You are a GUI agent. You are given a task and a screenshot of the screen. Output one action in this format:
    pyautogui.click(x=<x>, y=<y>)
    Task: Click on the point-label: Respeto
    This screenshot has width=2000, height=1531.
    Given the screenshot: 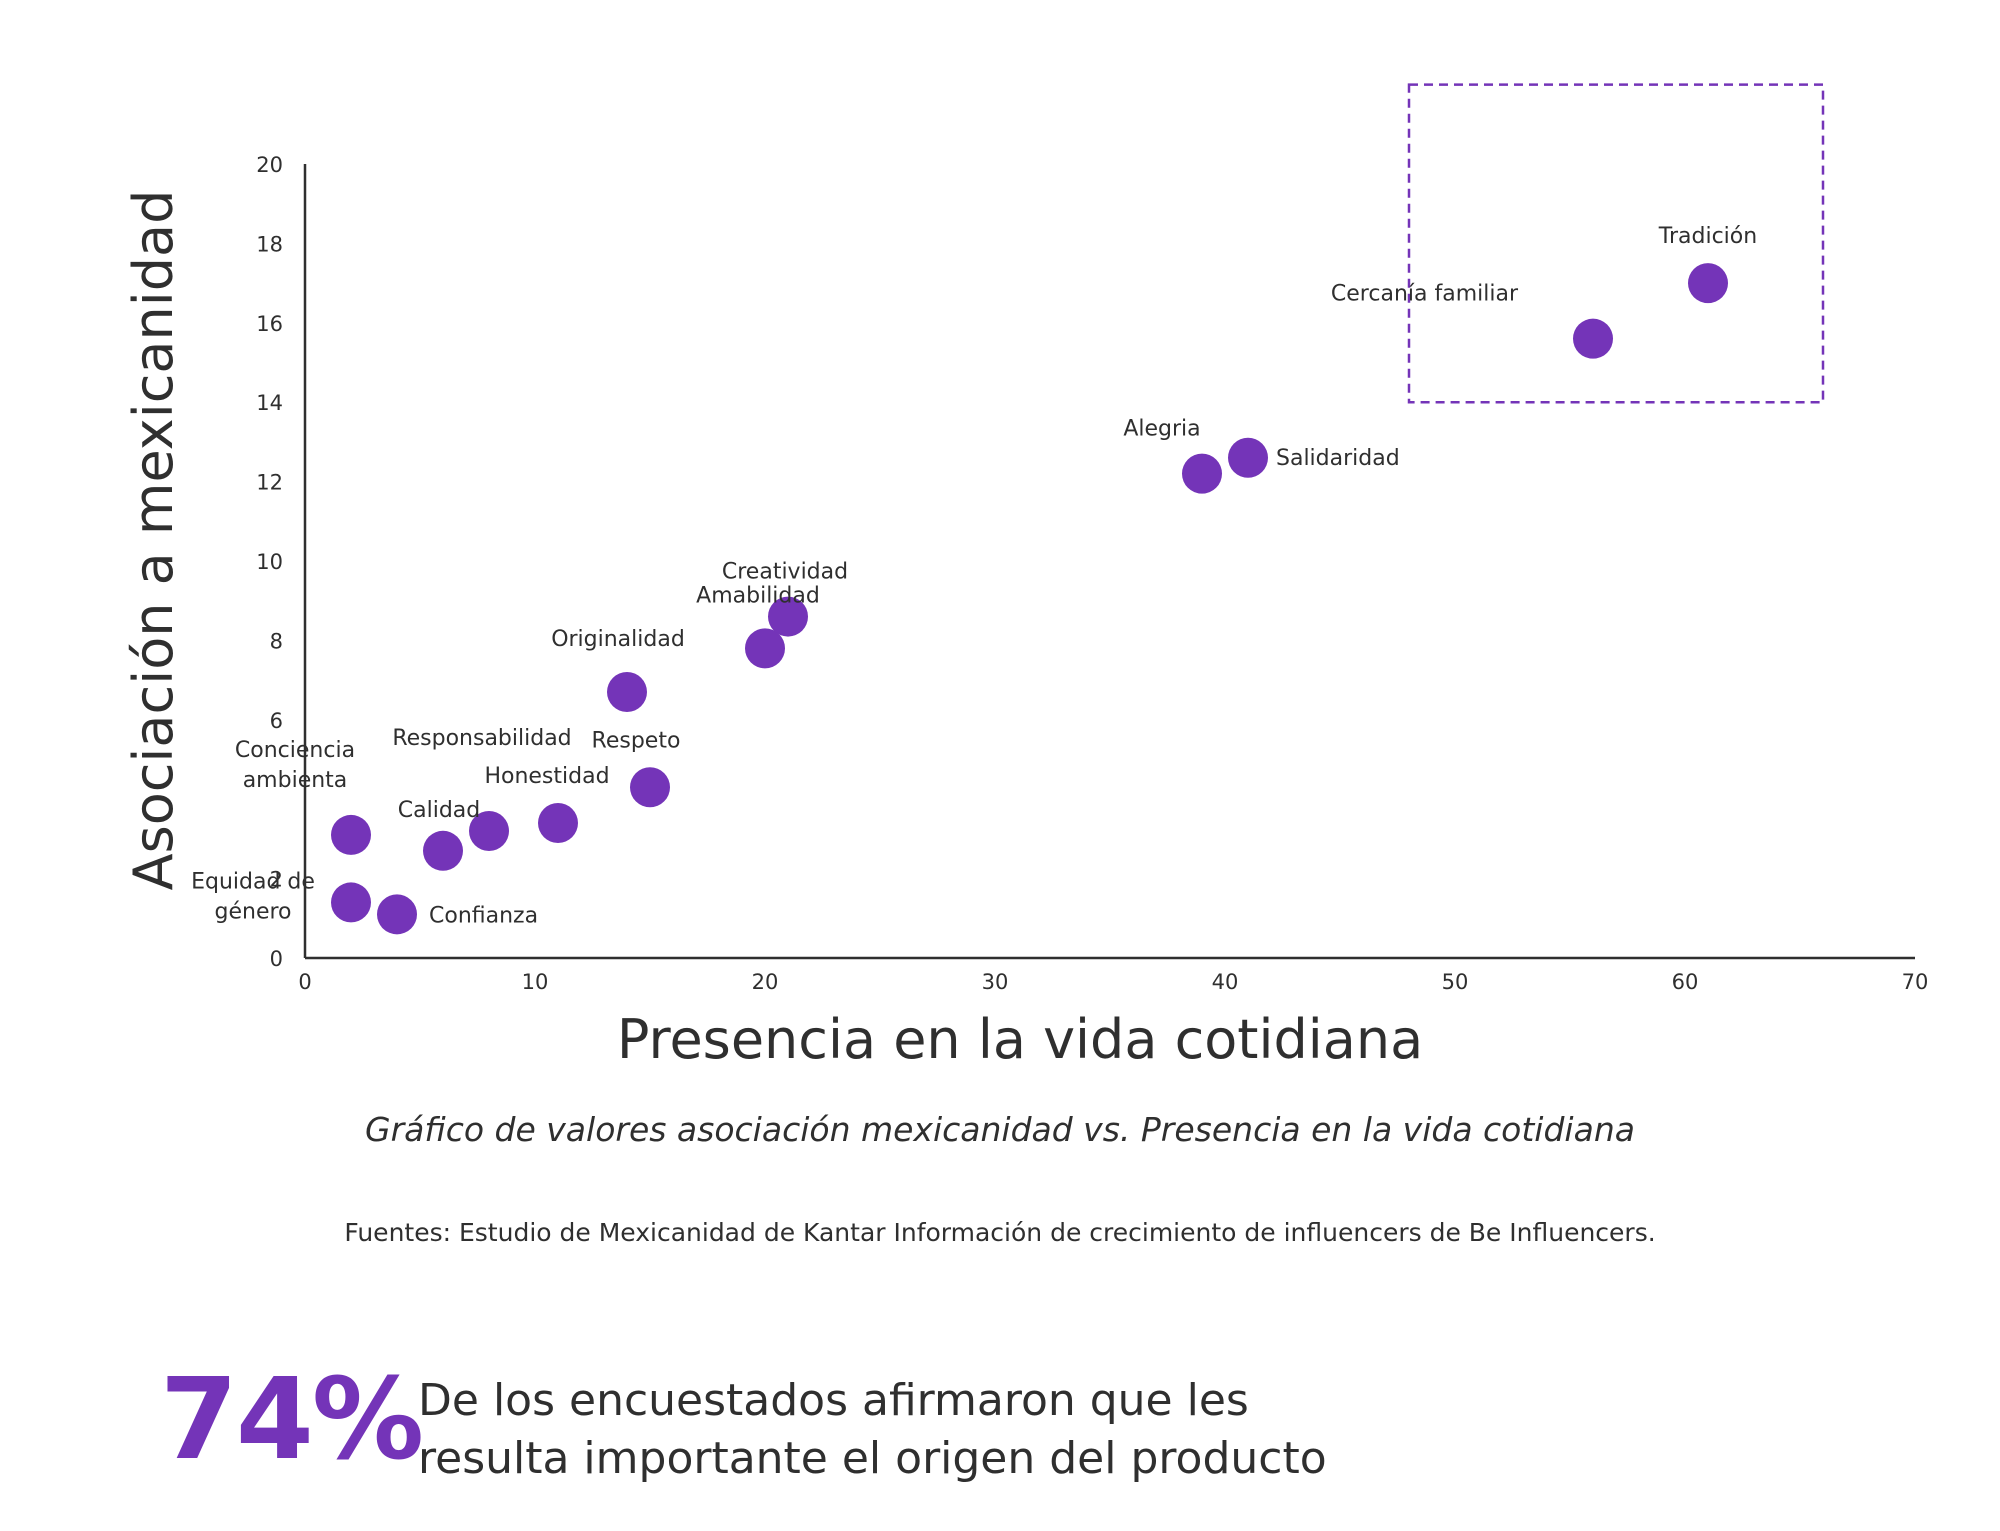 What is the action you would take?
    pyautogui.click(x=636, y=740)
    